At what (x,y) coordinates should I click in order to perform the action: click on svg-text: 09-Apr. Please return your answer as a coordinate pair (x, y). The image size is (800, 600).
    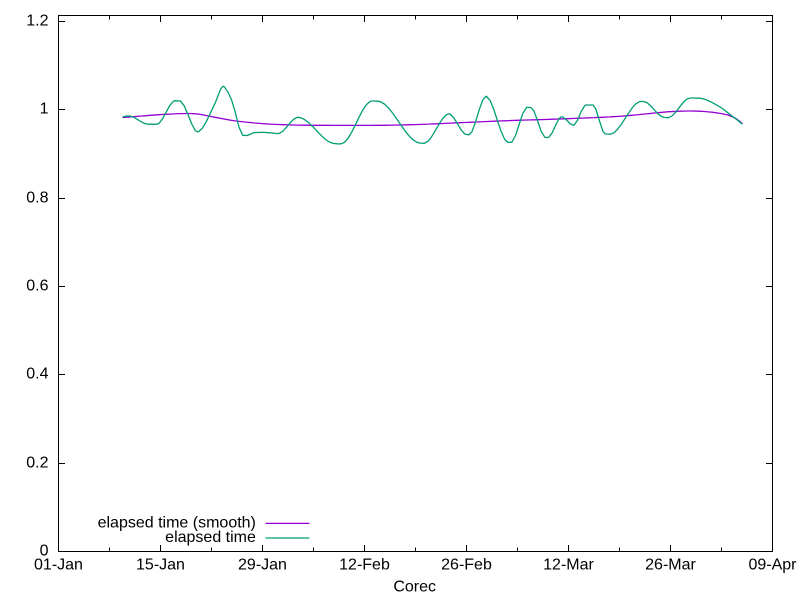
    Looking at the image, I should click on (772, 565).